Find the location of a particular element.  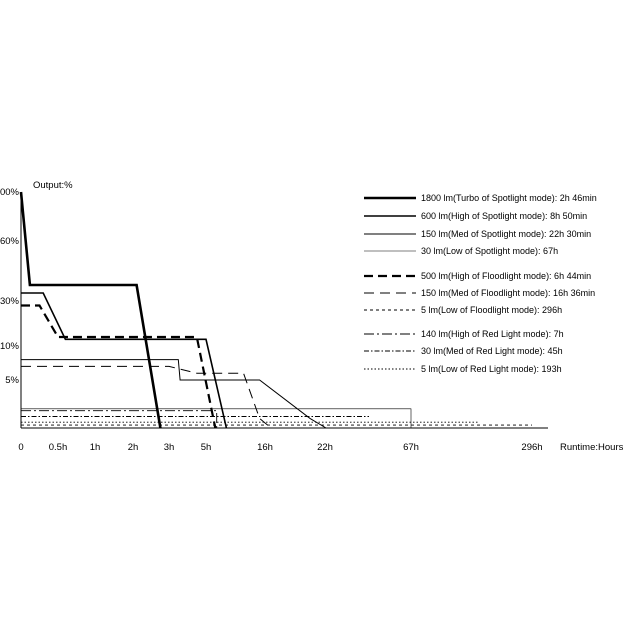

y-tick-labels: 100% 60% 30% 10% 5% is located at coordinates (10, 286).